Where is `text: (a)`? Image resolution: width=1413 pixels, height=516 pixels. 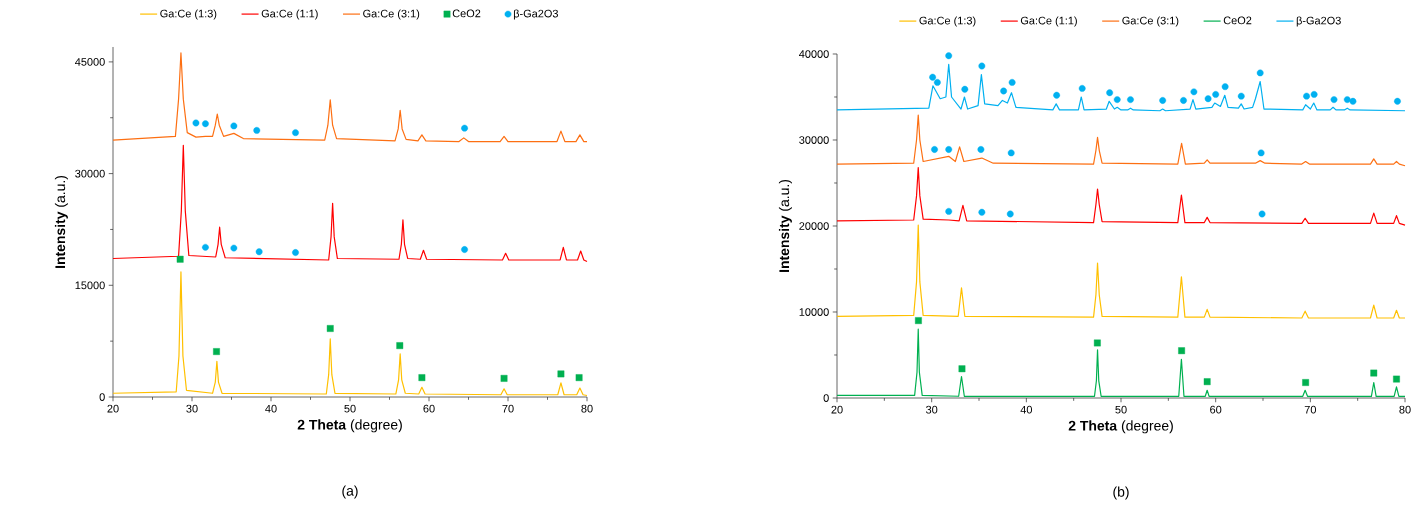 text: (a) is located at coordinates (350, 492).